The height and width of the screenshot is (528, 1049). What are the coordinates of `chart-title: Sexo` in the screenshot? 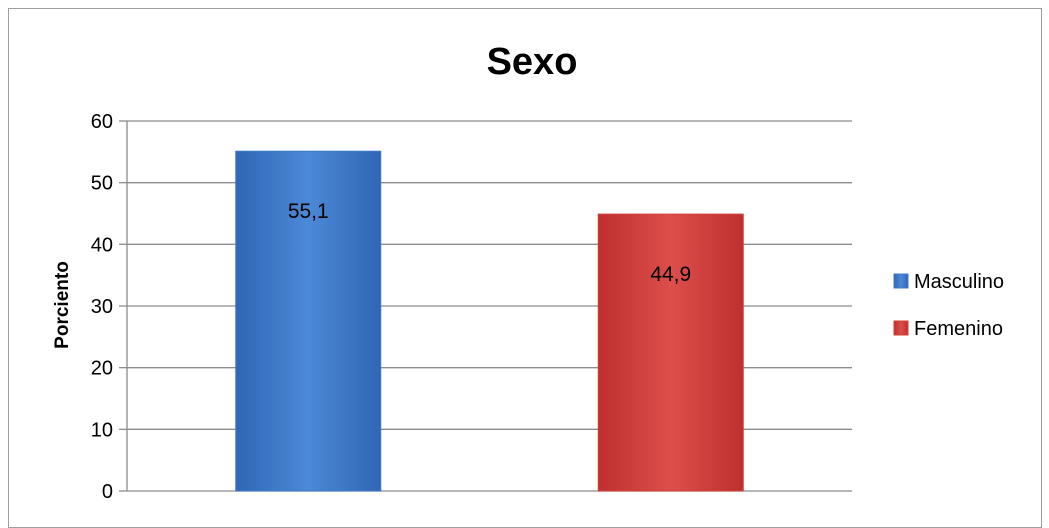 It's located at (532, 62).